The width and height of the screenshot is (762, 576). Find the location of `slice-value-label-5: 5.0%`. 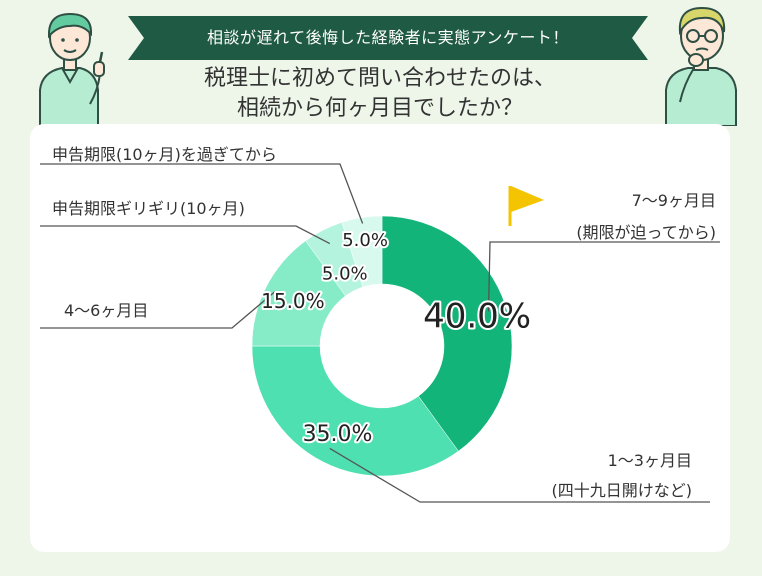

slice-value-label-5: 5.0% is located at coordinates (365, 240).